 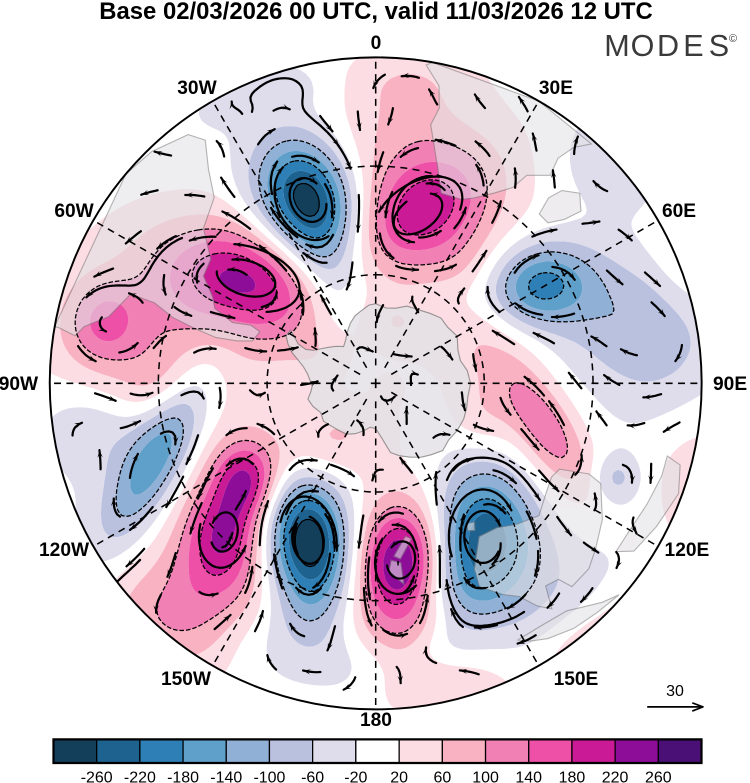 I want to click on svg-text: D, so click(x=668, y=46).